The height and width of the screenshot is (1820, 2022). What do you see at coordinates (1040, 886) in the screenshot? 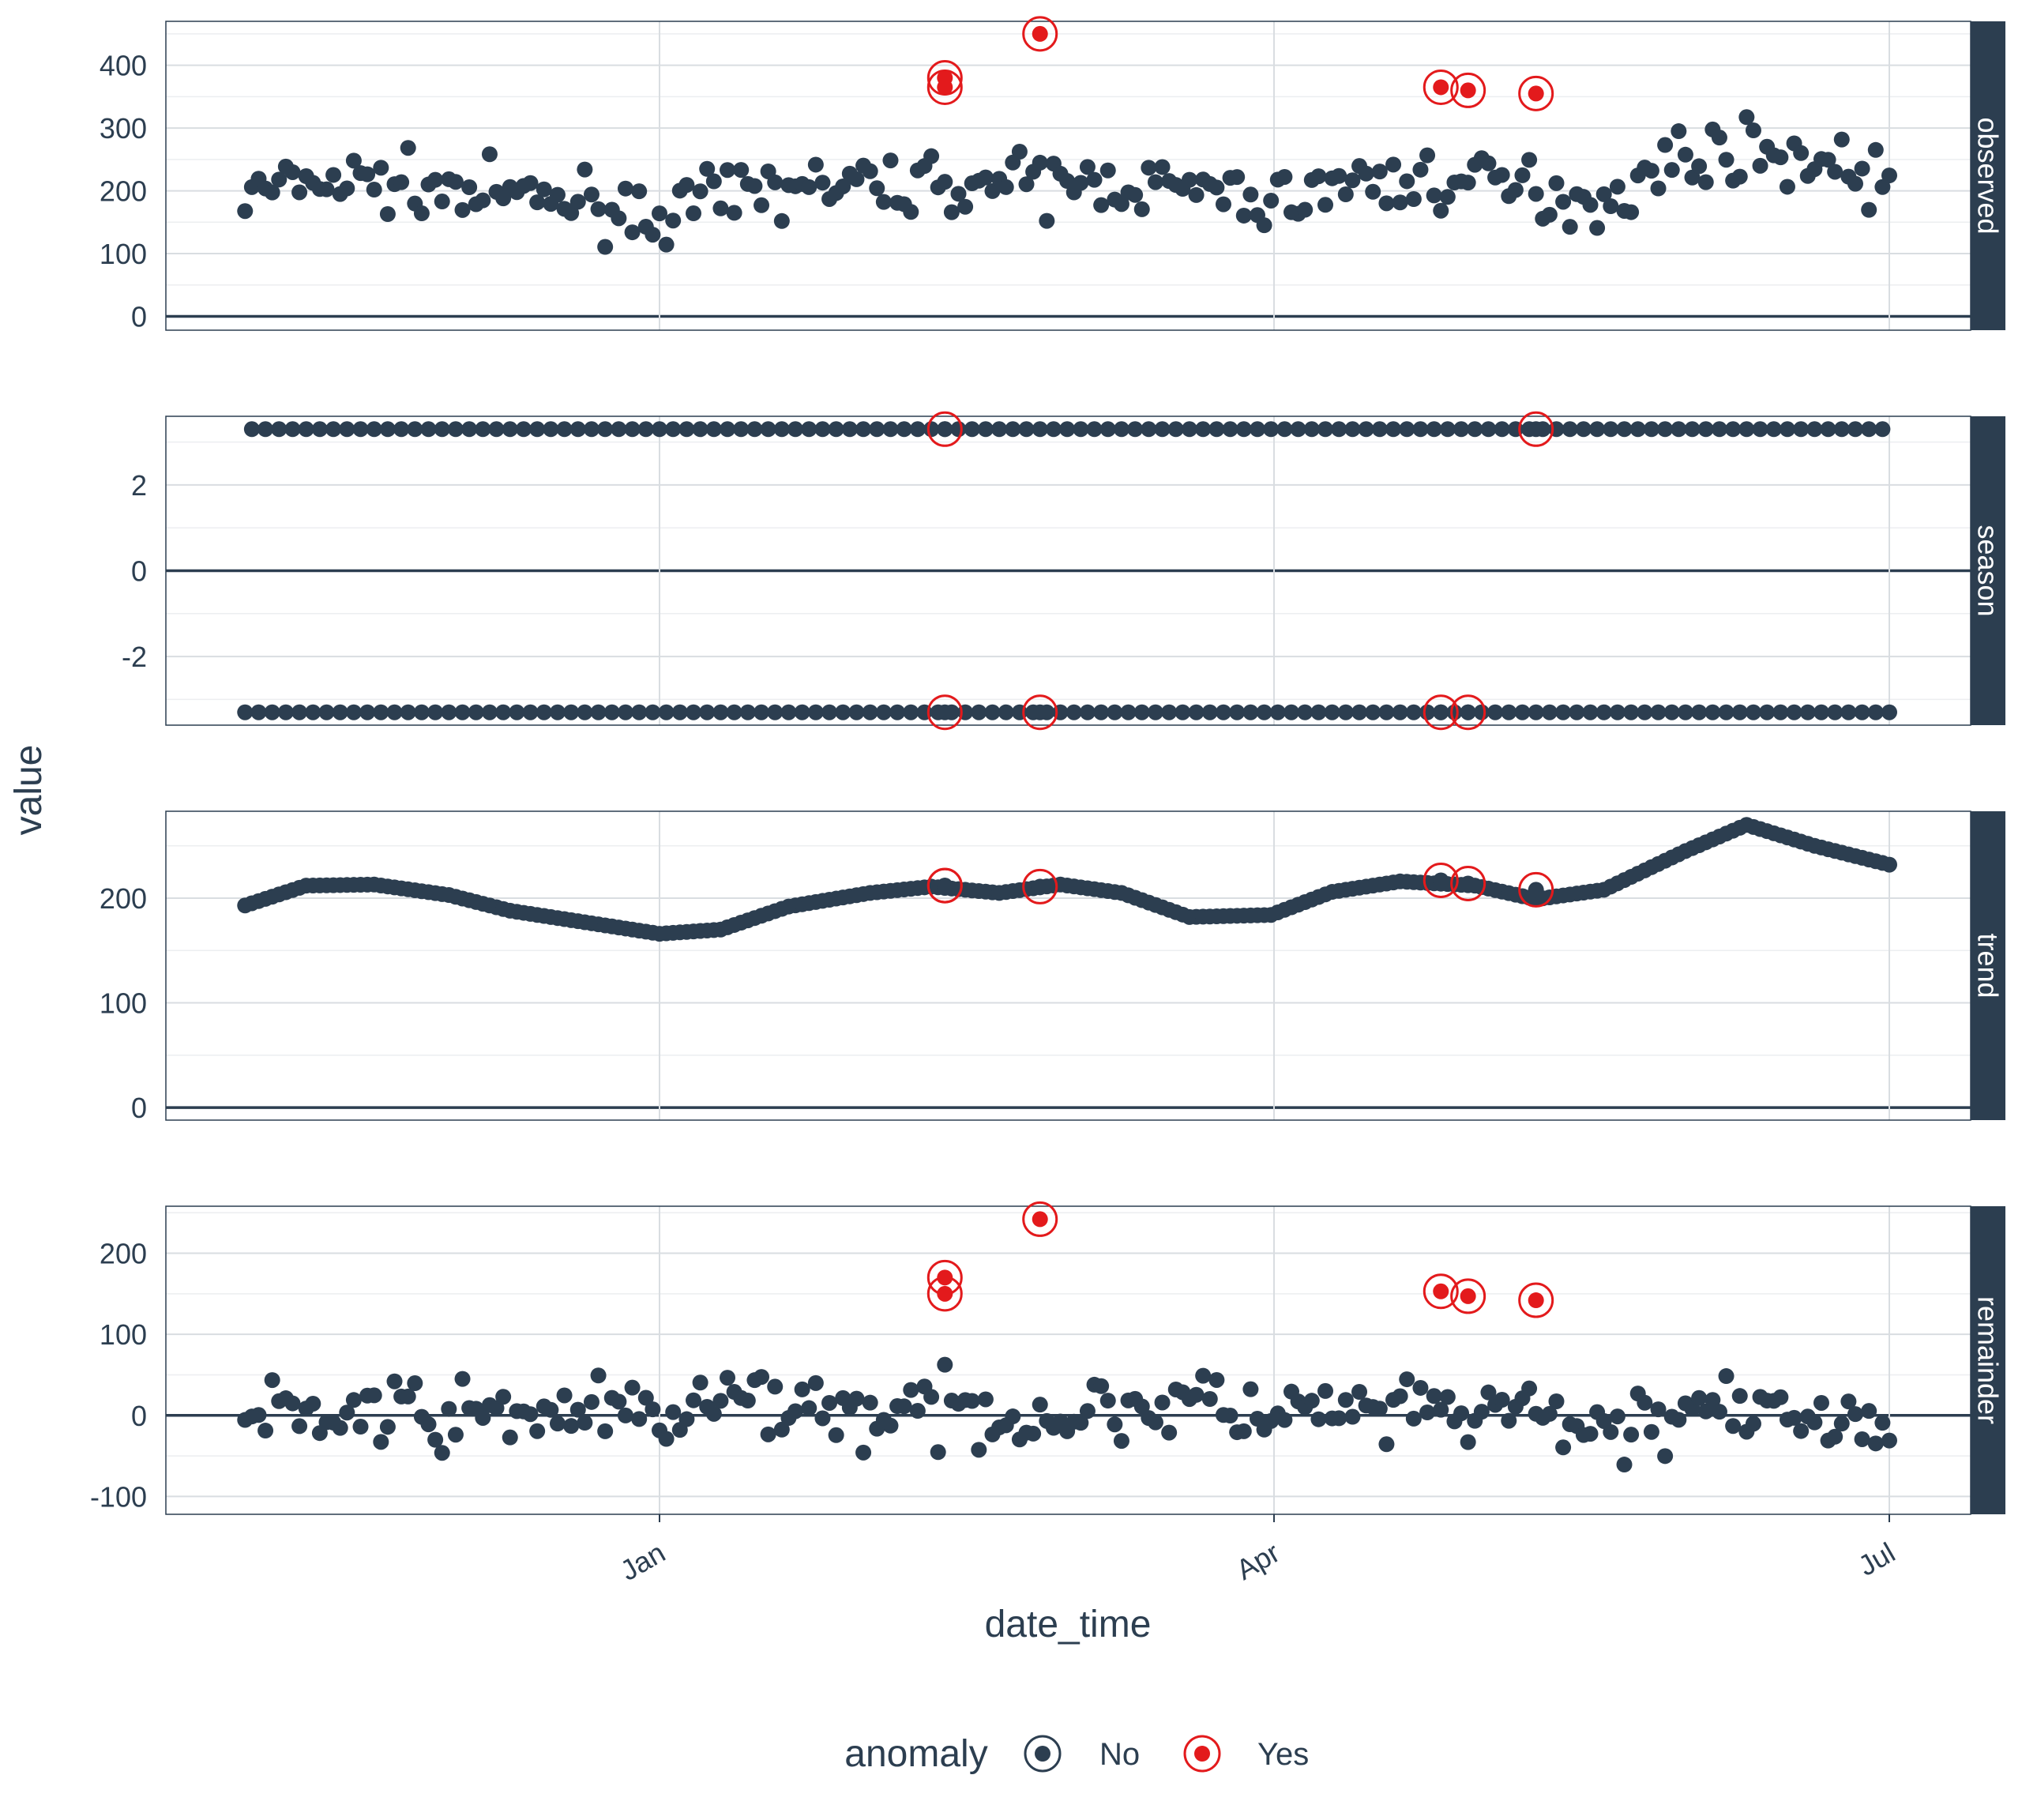
I see `anomaly-ring` at bounding box center [1040, 886].